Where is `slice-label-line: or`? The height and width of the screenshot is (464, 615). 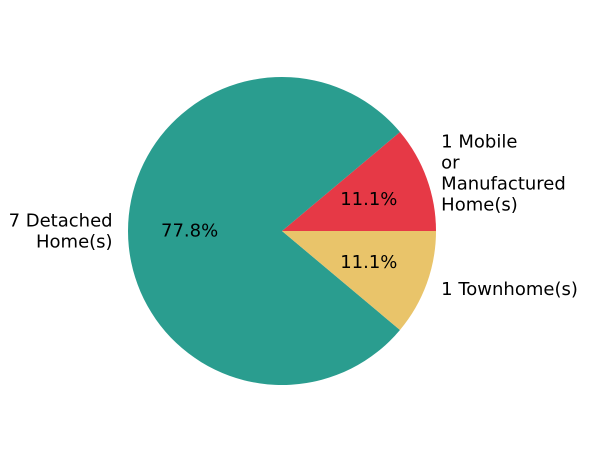
slice-label-line: or is located at coordinates (450, 162).